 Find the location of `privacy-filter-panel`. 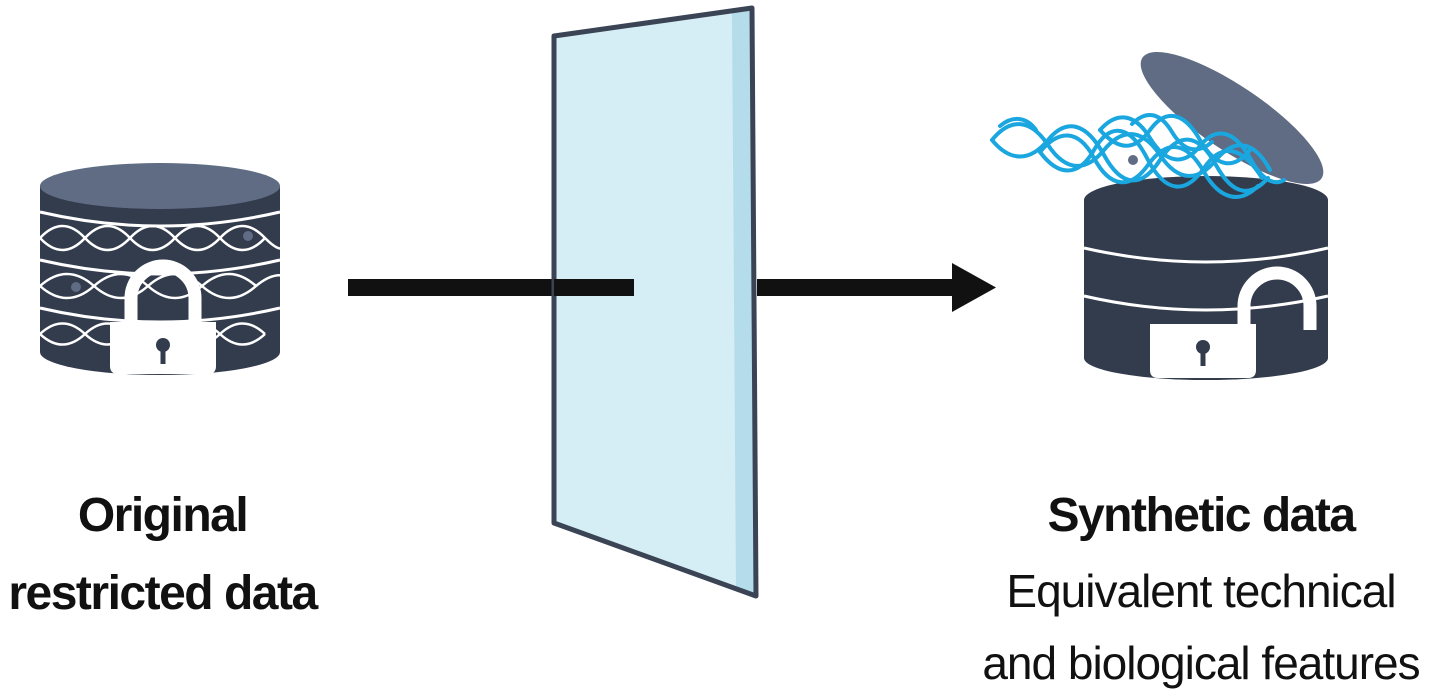

privacy-filter-panel is located at coordinates (655, 302).